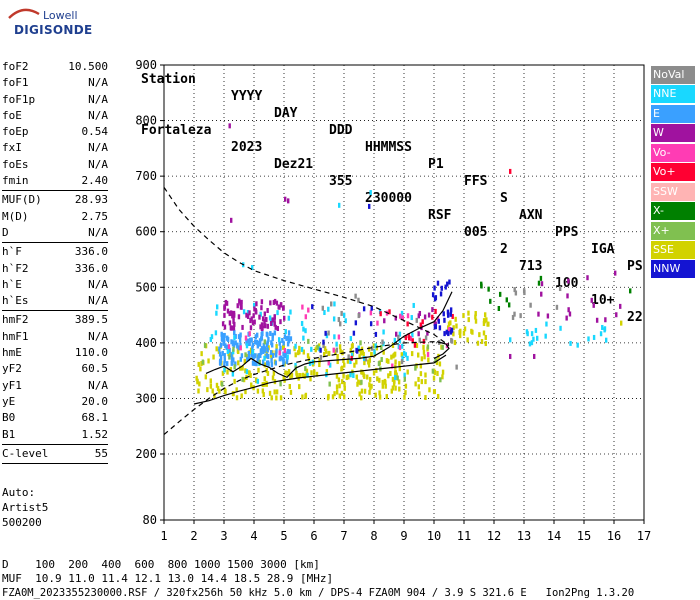 This screenshot has width=700, height=600. Describe the element at coordinates (9, 434) in the screenshot. I see `param-name: B1` at that location.